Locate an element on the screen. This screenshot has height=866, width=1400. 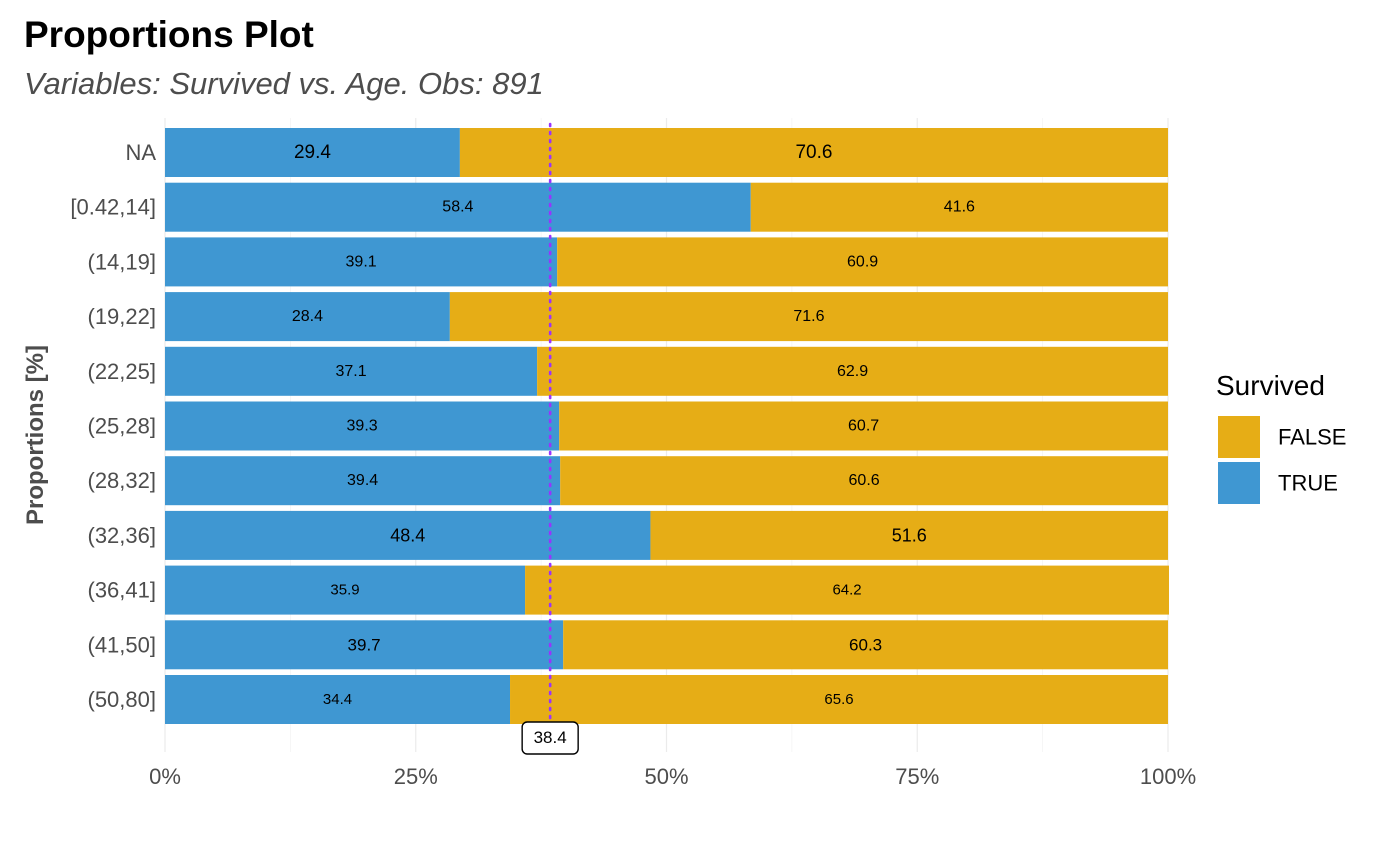
bar-label-true: 39.1 is located at coordinates (361, 261).